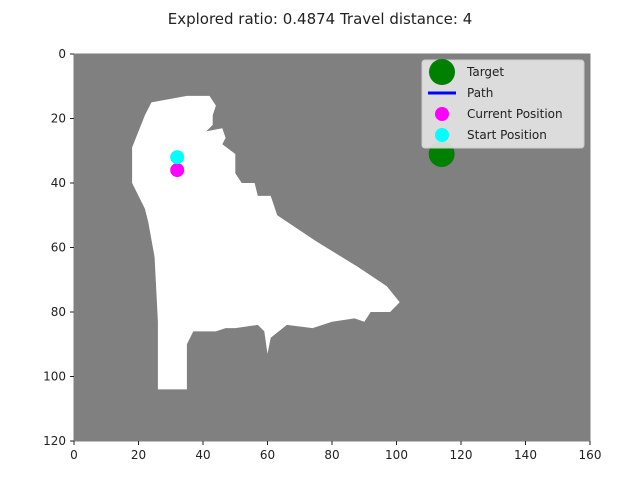 The image size is (640, 480). I want to click on y-tick-label: 0, so click(62, 54).